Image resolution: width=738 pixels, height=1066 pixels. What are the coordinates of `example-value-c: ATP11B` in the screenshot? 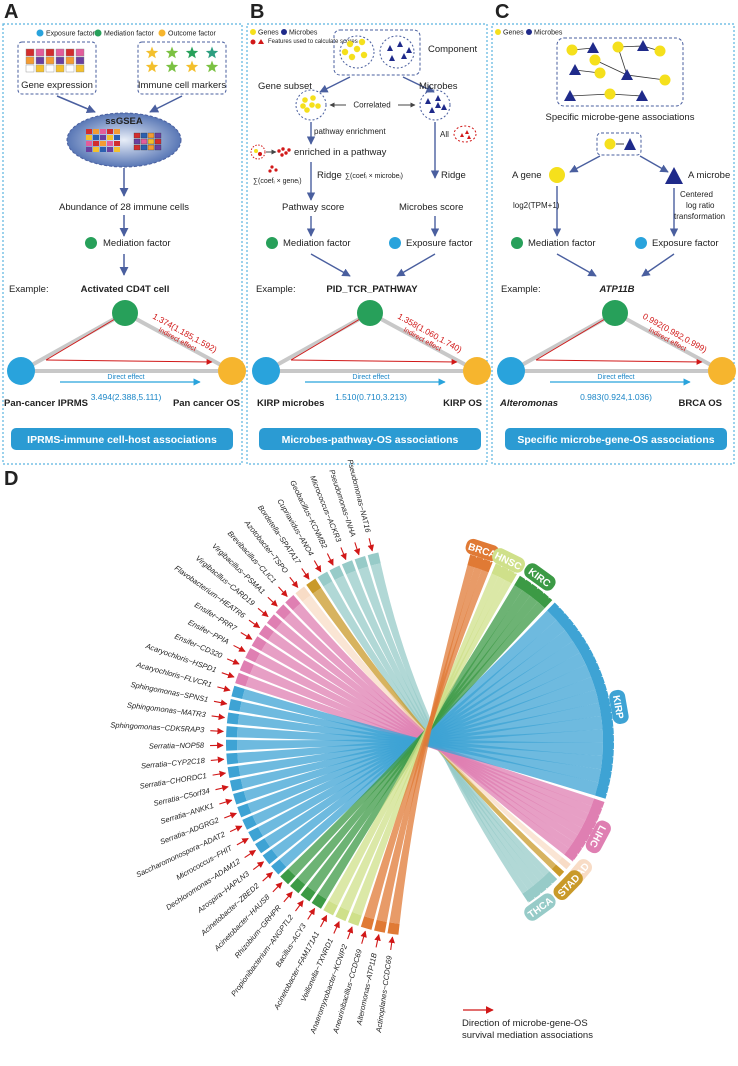 It's located at (616, 289).